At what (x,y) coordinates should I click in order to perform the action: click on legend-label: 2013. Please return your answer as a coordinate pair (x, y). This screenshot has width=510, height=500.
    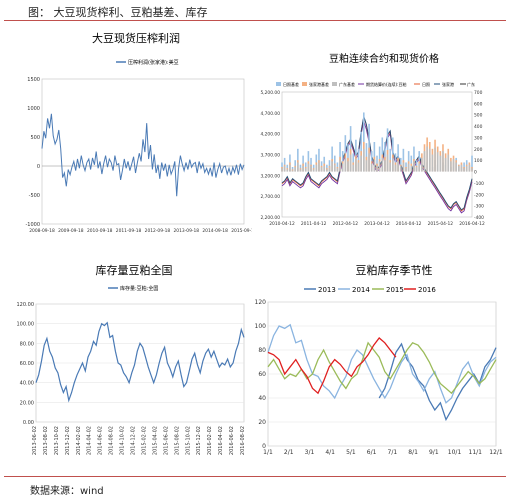
    Looking at the image, I should click on (327, 290).